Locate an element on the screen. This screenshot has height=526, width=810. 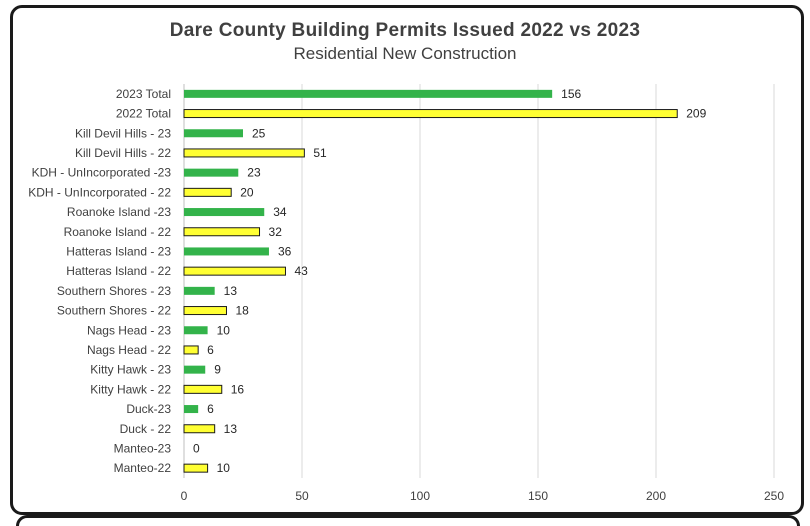
data-label: 51 is located at coordinates (320, 153).